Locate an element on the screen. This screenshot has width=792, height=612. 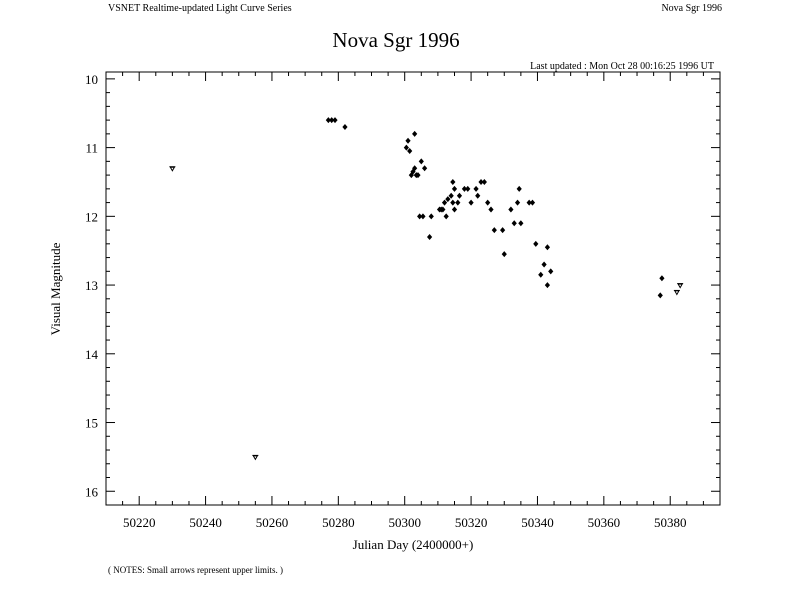
y-tick-label: 15 is located at coordinates (91, 423).